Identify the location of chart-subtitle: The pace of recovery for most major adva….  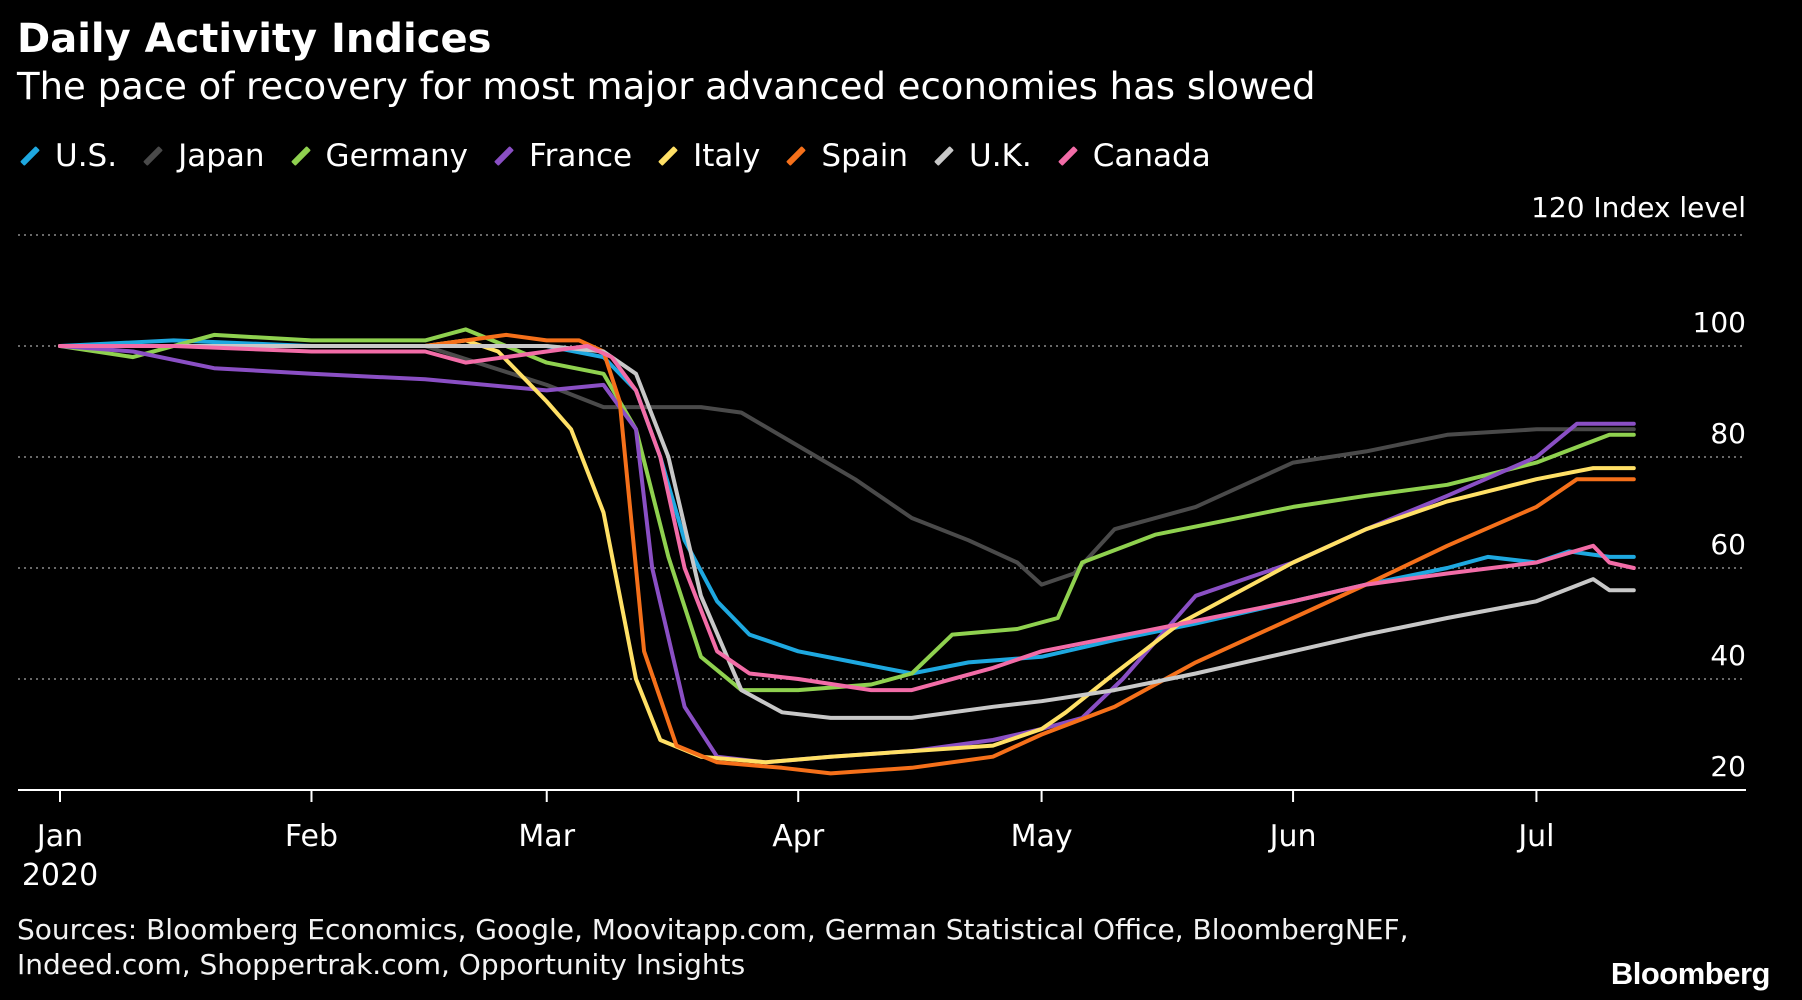
(666, 86).